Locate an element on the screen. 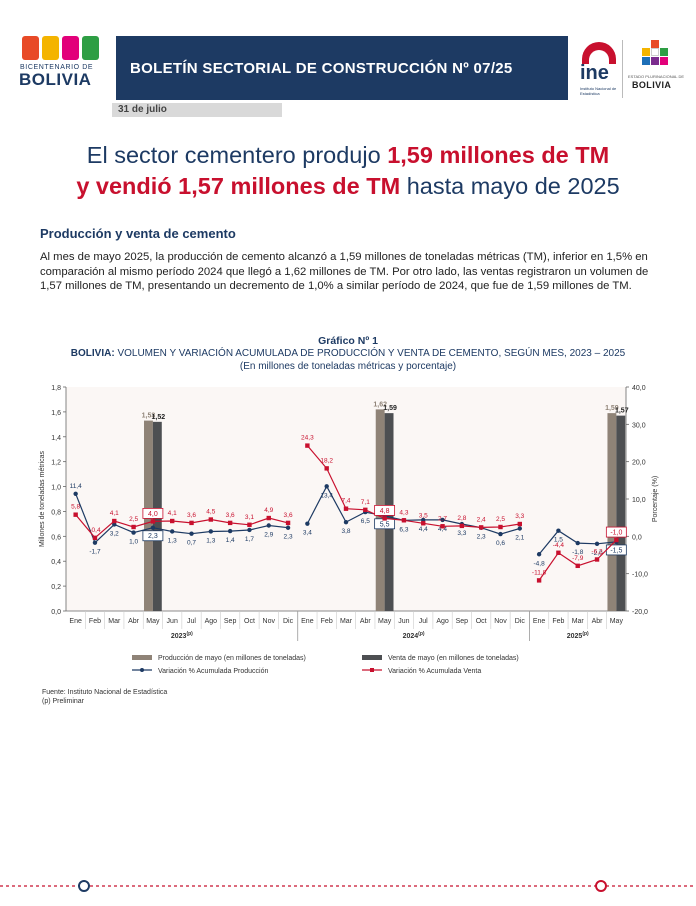 The width and height of the screenshot is (696, 906). left-axis-tick-label: 1,2 is located at coordinates (56, 463).